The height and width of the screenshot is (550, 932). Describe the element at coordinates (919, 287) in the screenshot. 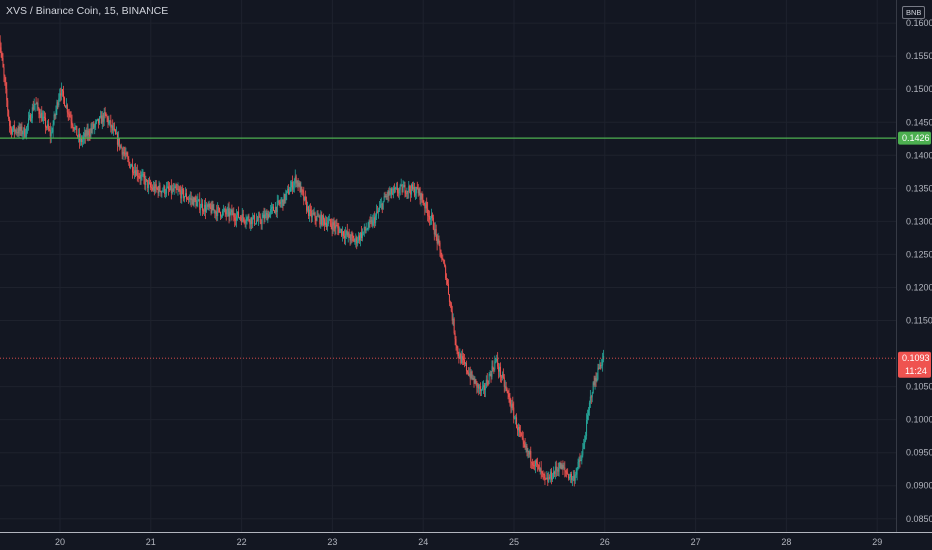

I see `price-tick-label: 0.1200` at that location.